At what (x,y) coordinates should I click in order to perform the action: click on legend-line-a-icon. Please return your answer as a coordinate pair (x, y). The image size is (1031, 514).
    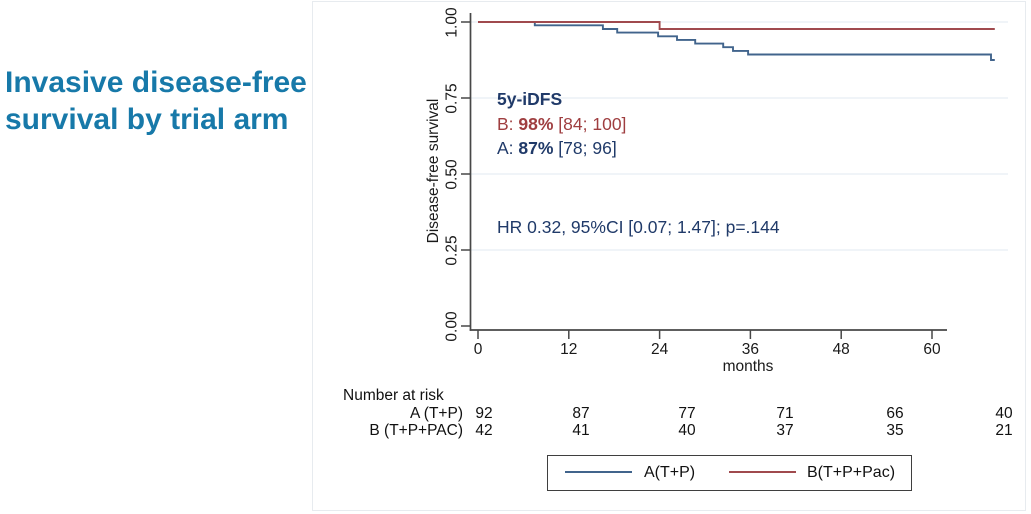
    Looking at the image, I should click on (598, 472).